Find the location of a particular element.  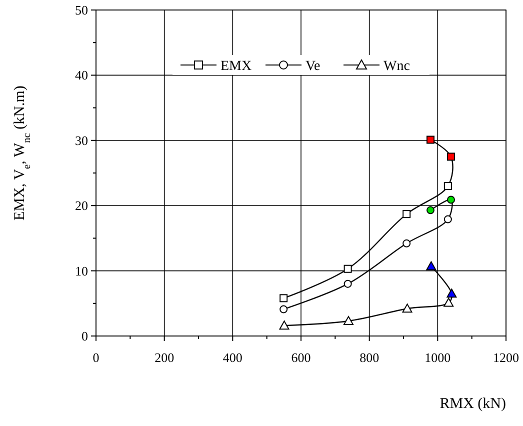

y-tick-label: 40 is located at coordinates (81, 75).